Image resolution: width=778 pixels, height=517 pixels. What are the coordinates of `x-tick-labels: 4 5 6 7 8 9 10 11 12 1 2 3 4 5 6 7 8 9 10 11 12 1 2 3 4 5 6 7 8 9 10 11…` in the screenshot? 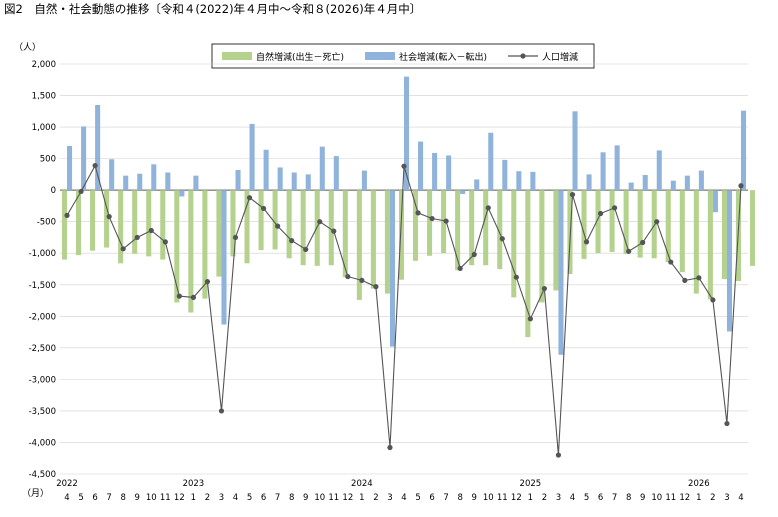 It's located at (399, 491).